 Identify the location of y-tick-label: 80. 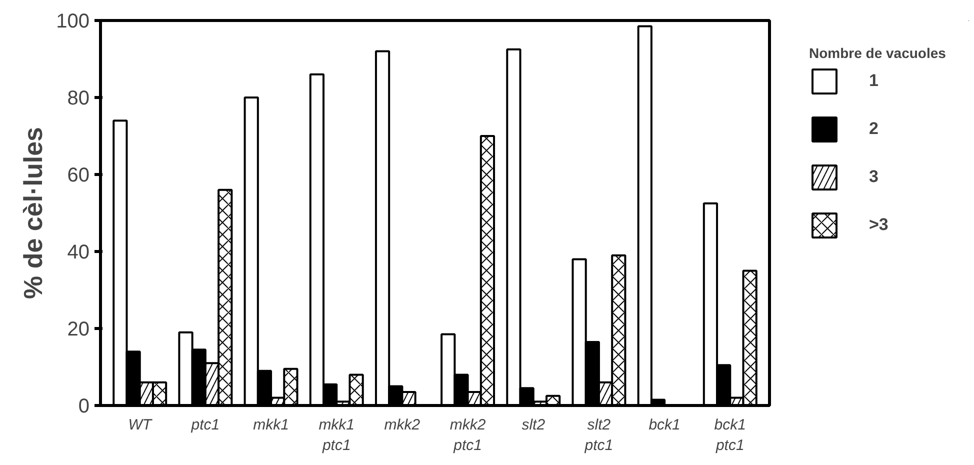
(78, 99).